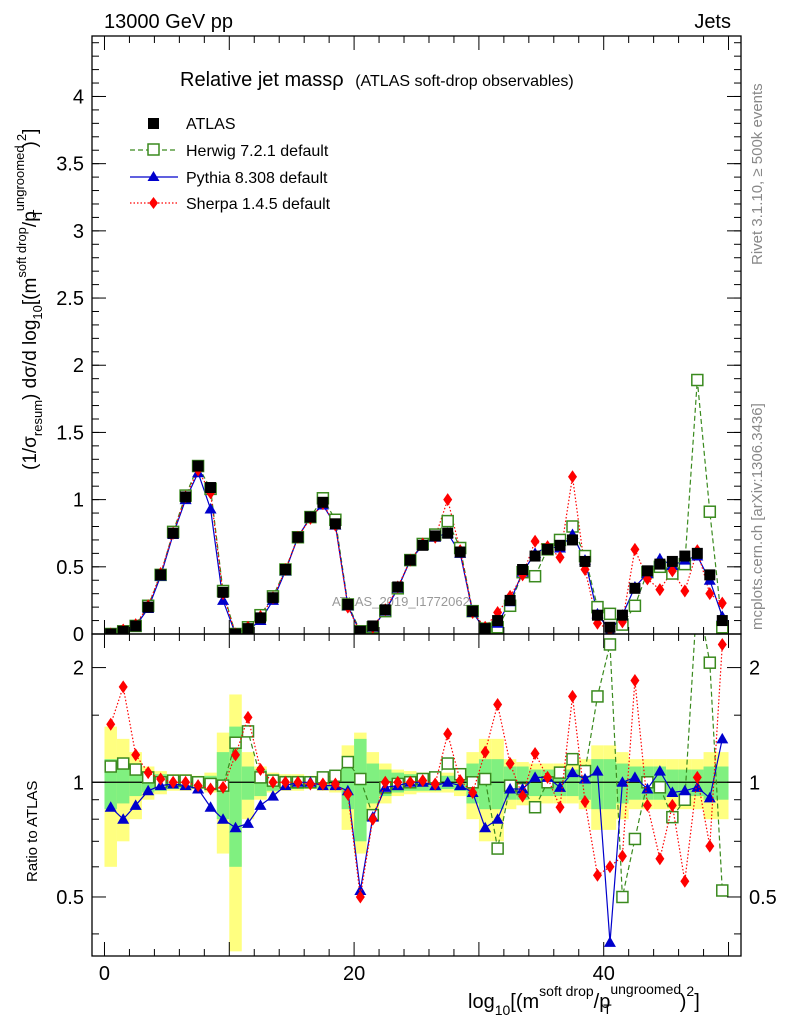  I want to click on chart-subtitle: (ATLAS soft-drop observables), so click(464, 81).